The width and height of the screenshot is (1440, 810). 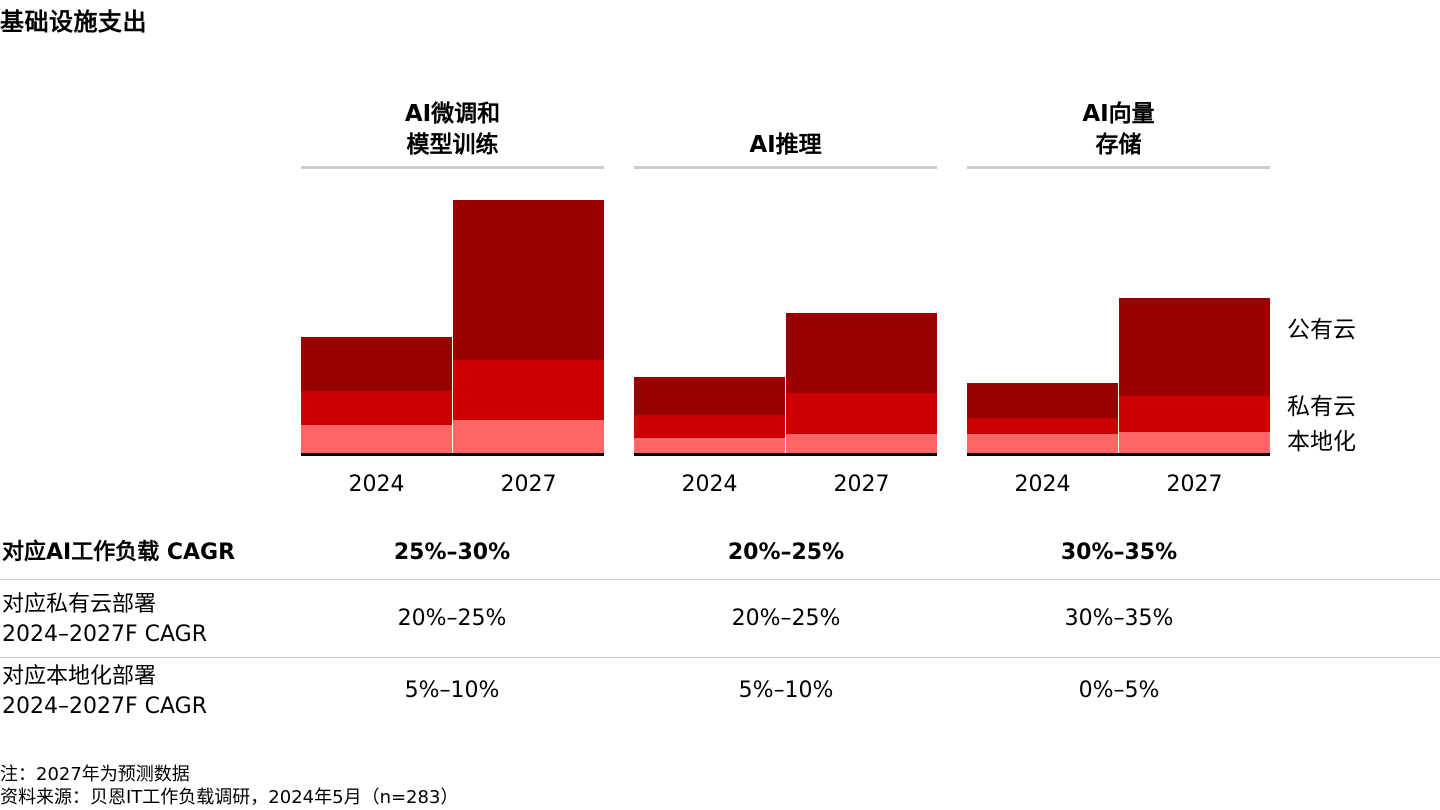 I want to click on cell-private-group-3: 30%–35%, so click(x=1119, y=618).